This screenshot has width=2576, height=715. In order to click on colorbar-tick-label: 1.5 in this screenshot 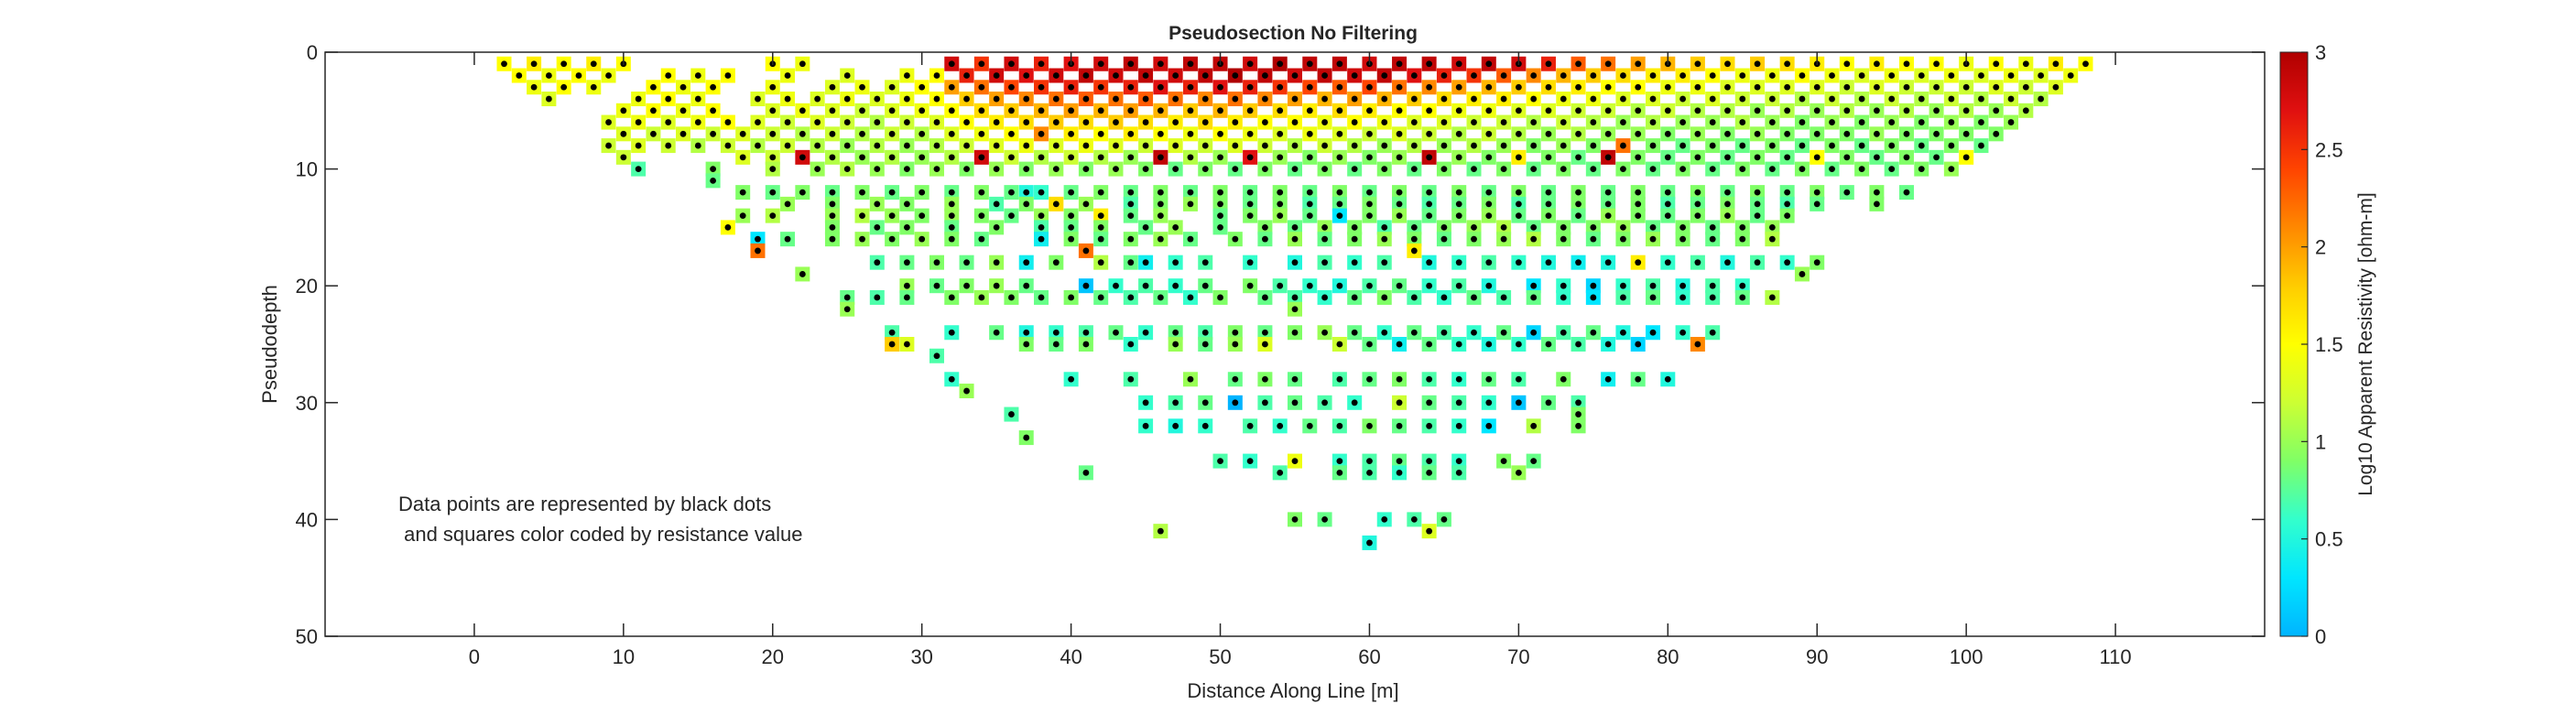, I will do `click(2329, 344)`.